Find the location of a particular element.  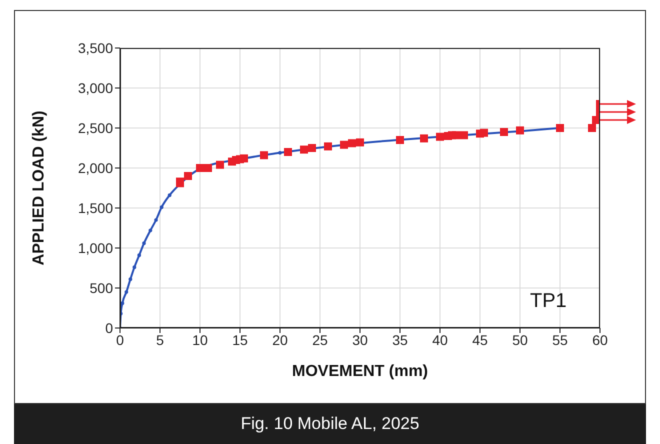

x-axis-title: MOVEMENT (mm) is located at coordinates (360, 371).